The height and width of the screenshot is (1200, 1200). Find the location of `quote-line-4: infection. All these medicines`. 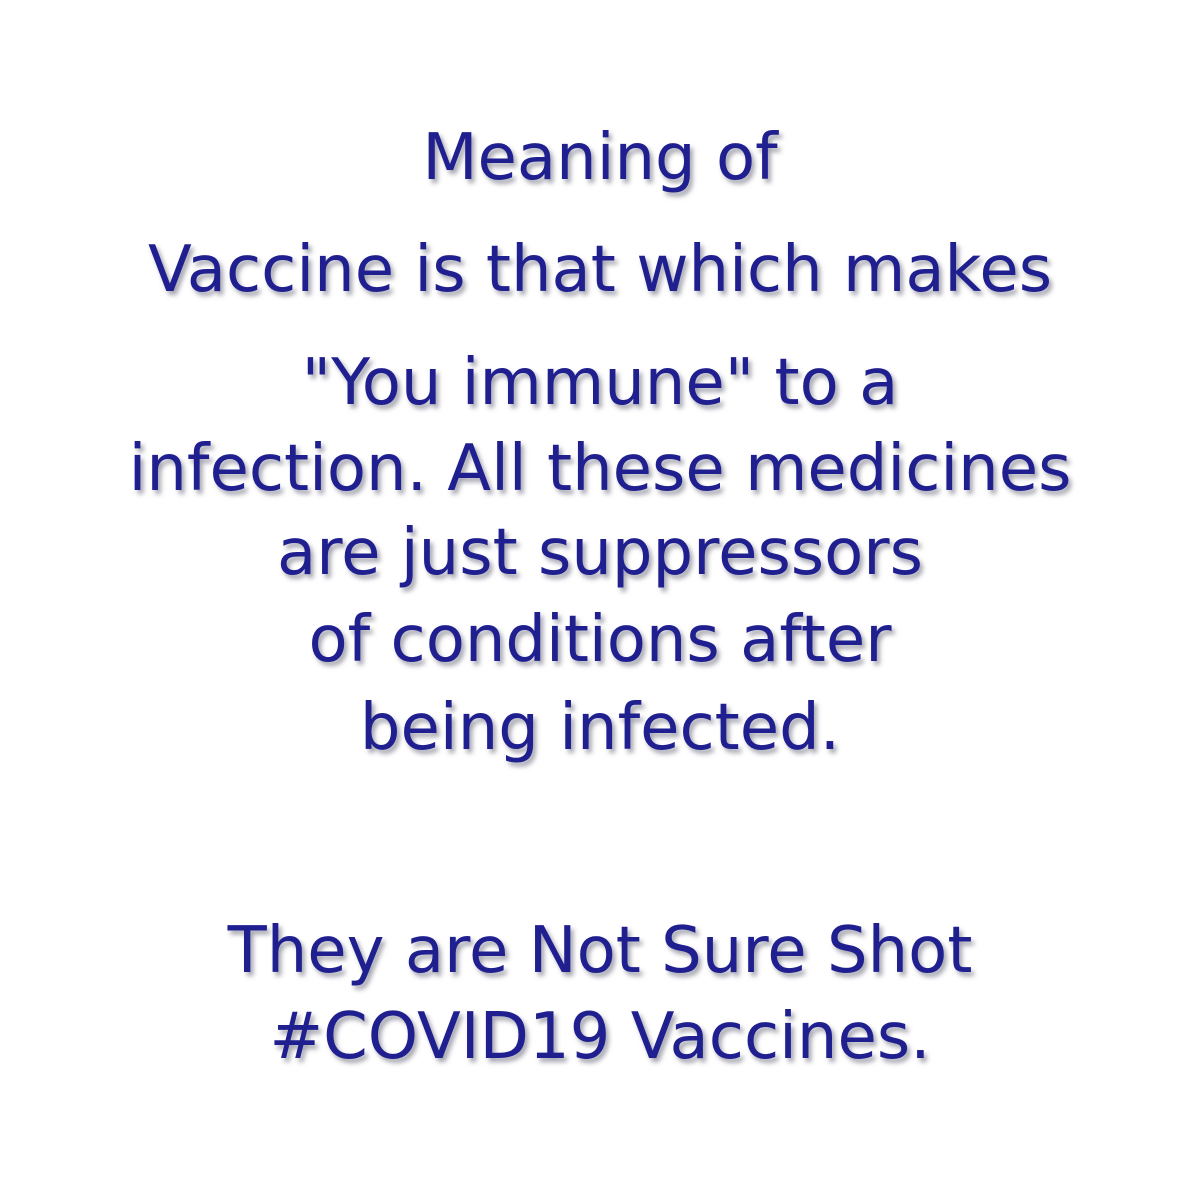

quote-line-4: infection. All these medicines is located at coordinates (600, 469).